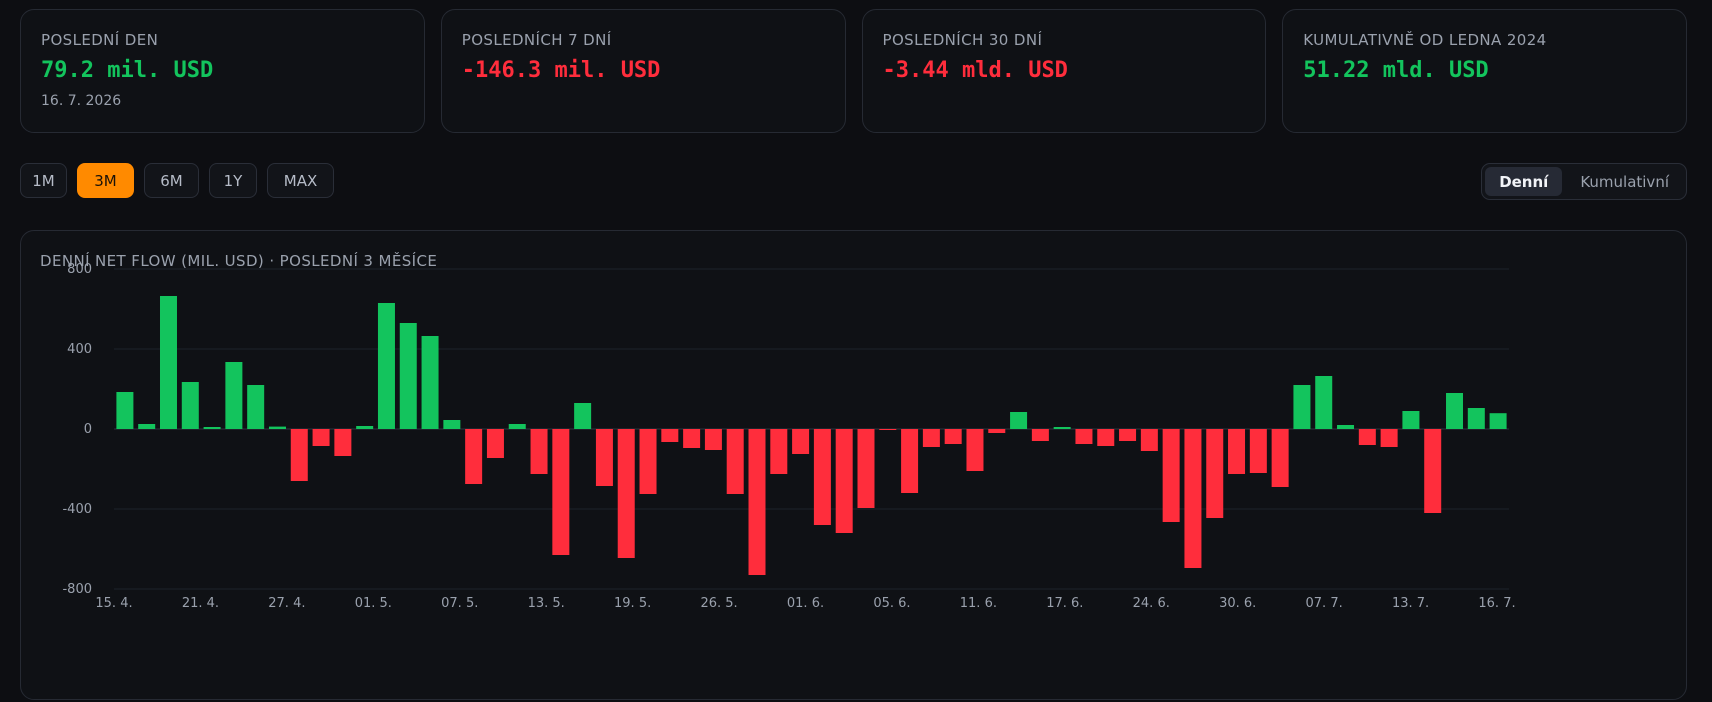 This screenshot has height=702, width=1712. Describe the element at coordinates (373, 603) in the screenshot. I see `x-tick-label: 01. 5.` at that location.